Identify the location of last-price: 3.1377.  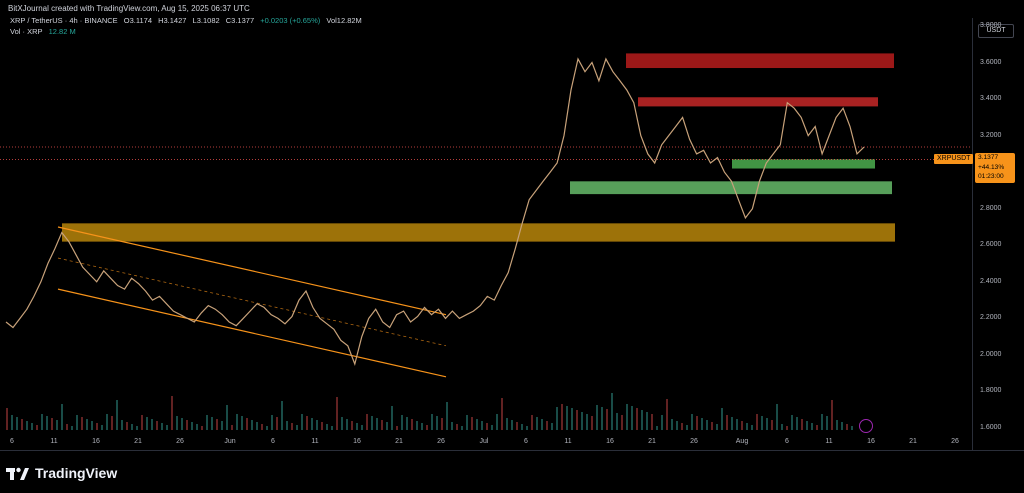
(988, 157).